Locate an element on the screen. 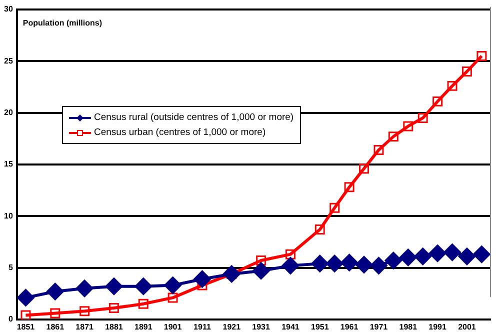 This screenshot has height=335, width=500. y-tick-label: 15 is located at coordinates (9, 164).